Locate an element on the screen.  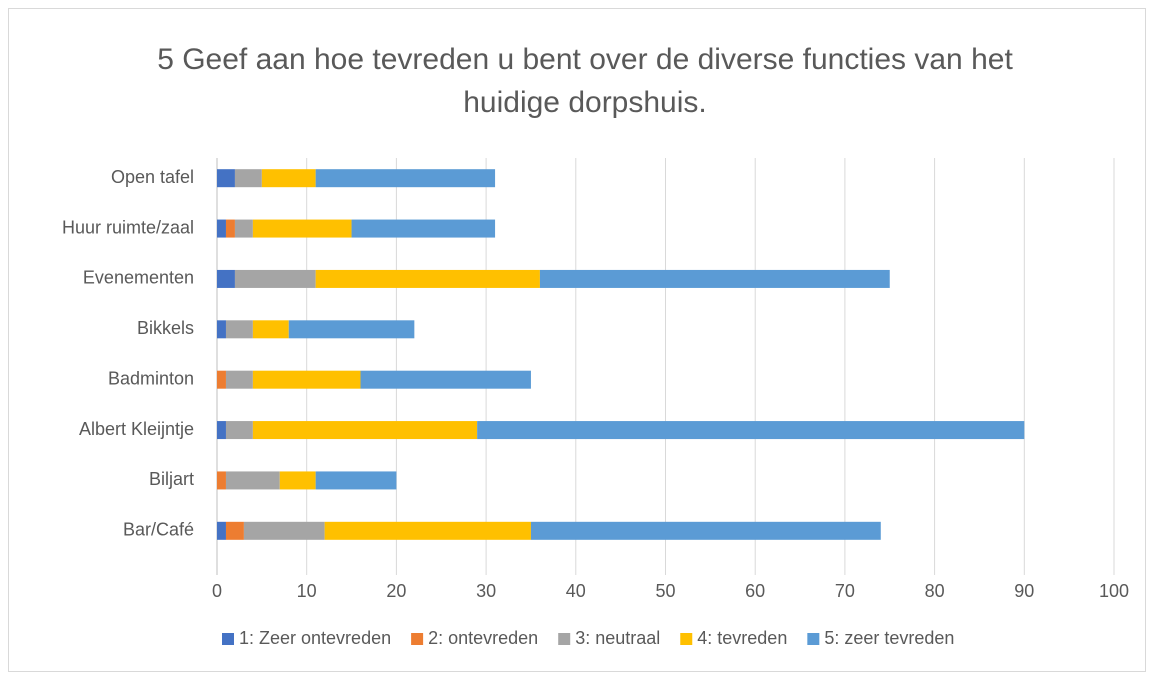
x-tick-label: 90 is located at coordinates (1024, 591).